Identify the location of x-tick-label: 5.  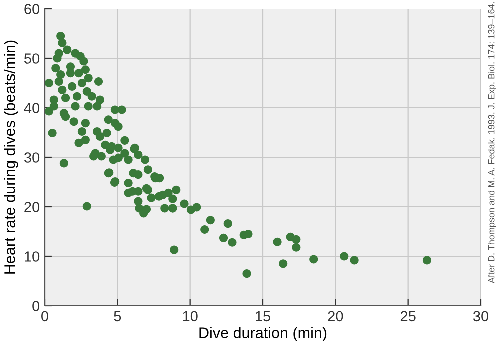
(118, 316).